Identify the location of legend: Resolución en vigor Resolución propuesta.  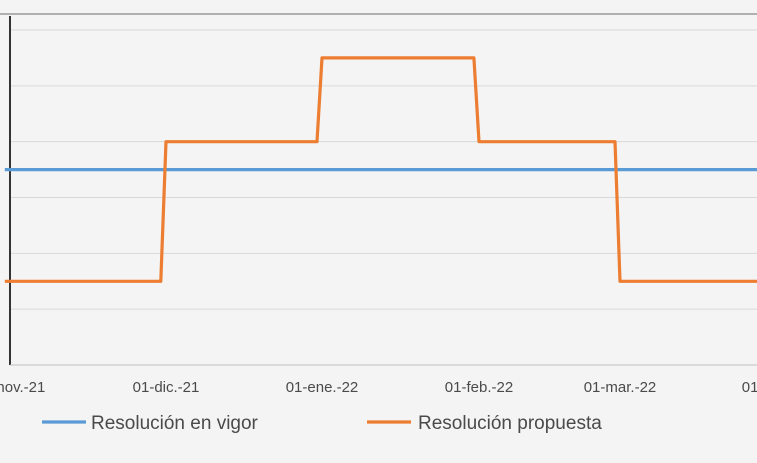
(322, 423).